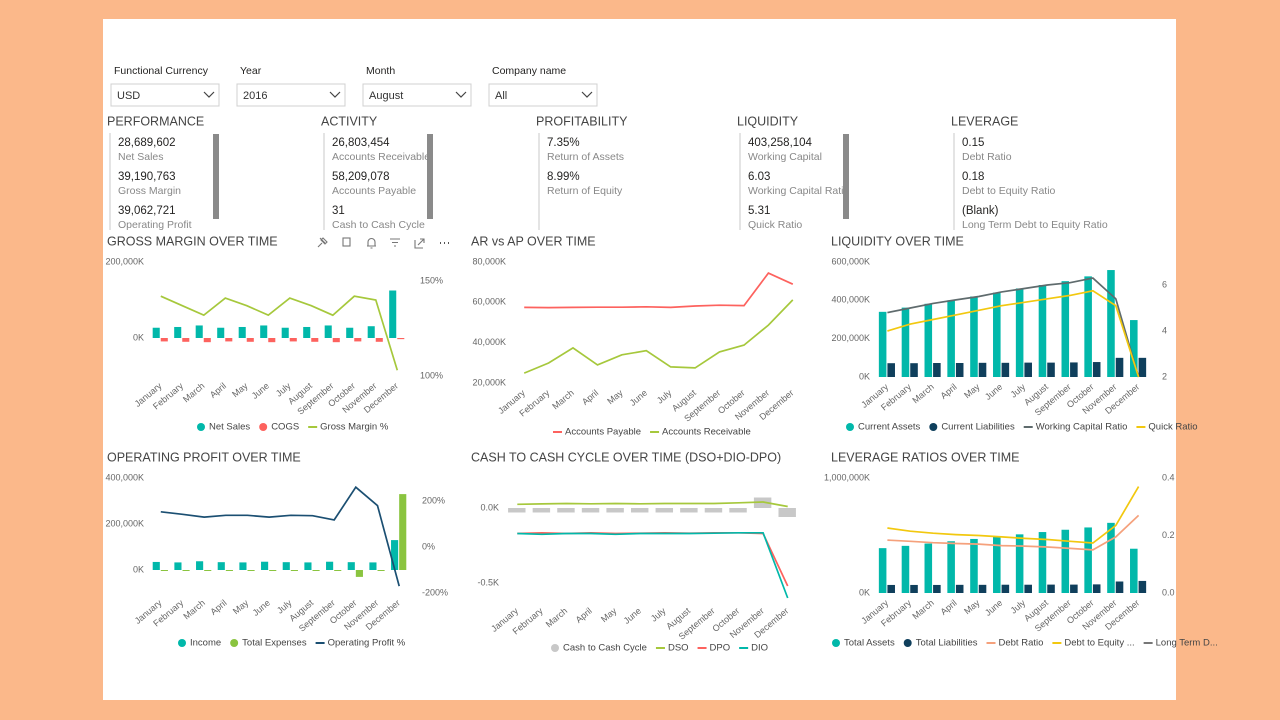 This screenshot has height=720, width=1280. I want to click on chart-title: LIQUIDITY OVER TIME, so click(897, 241).